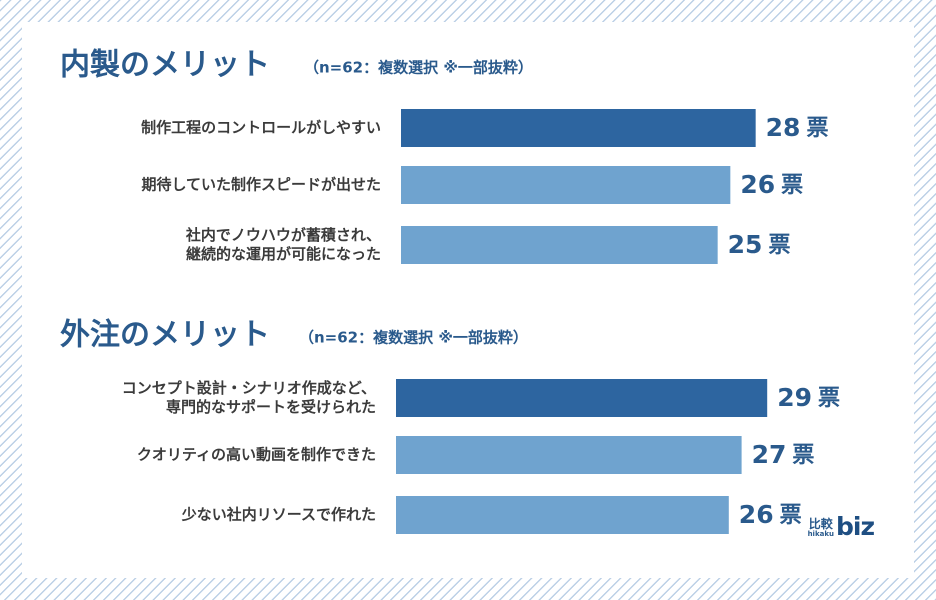  What do you see at coordinates (820, 534) in the screenshot?
I see `logo-roman-text: hikaku` at bounding box center [820, 534].